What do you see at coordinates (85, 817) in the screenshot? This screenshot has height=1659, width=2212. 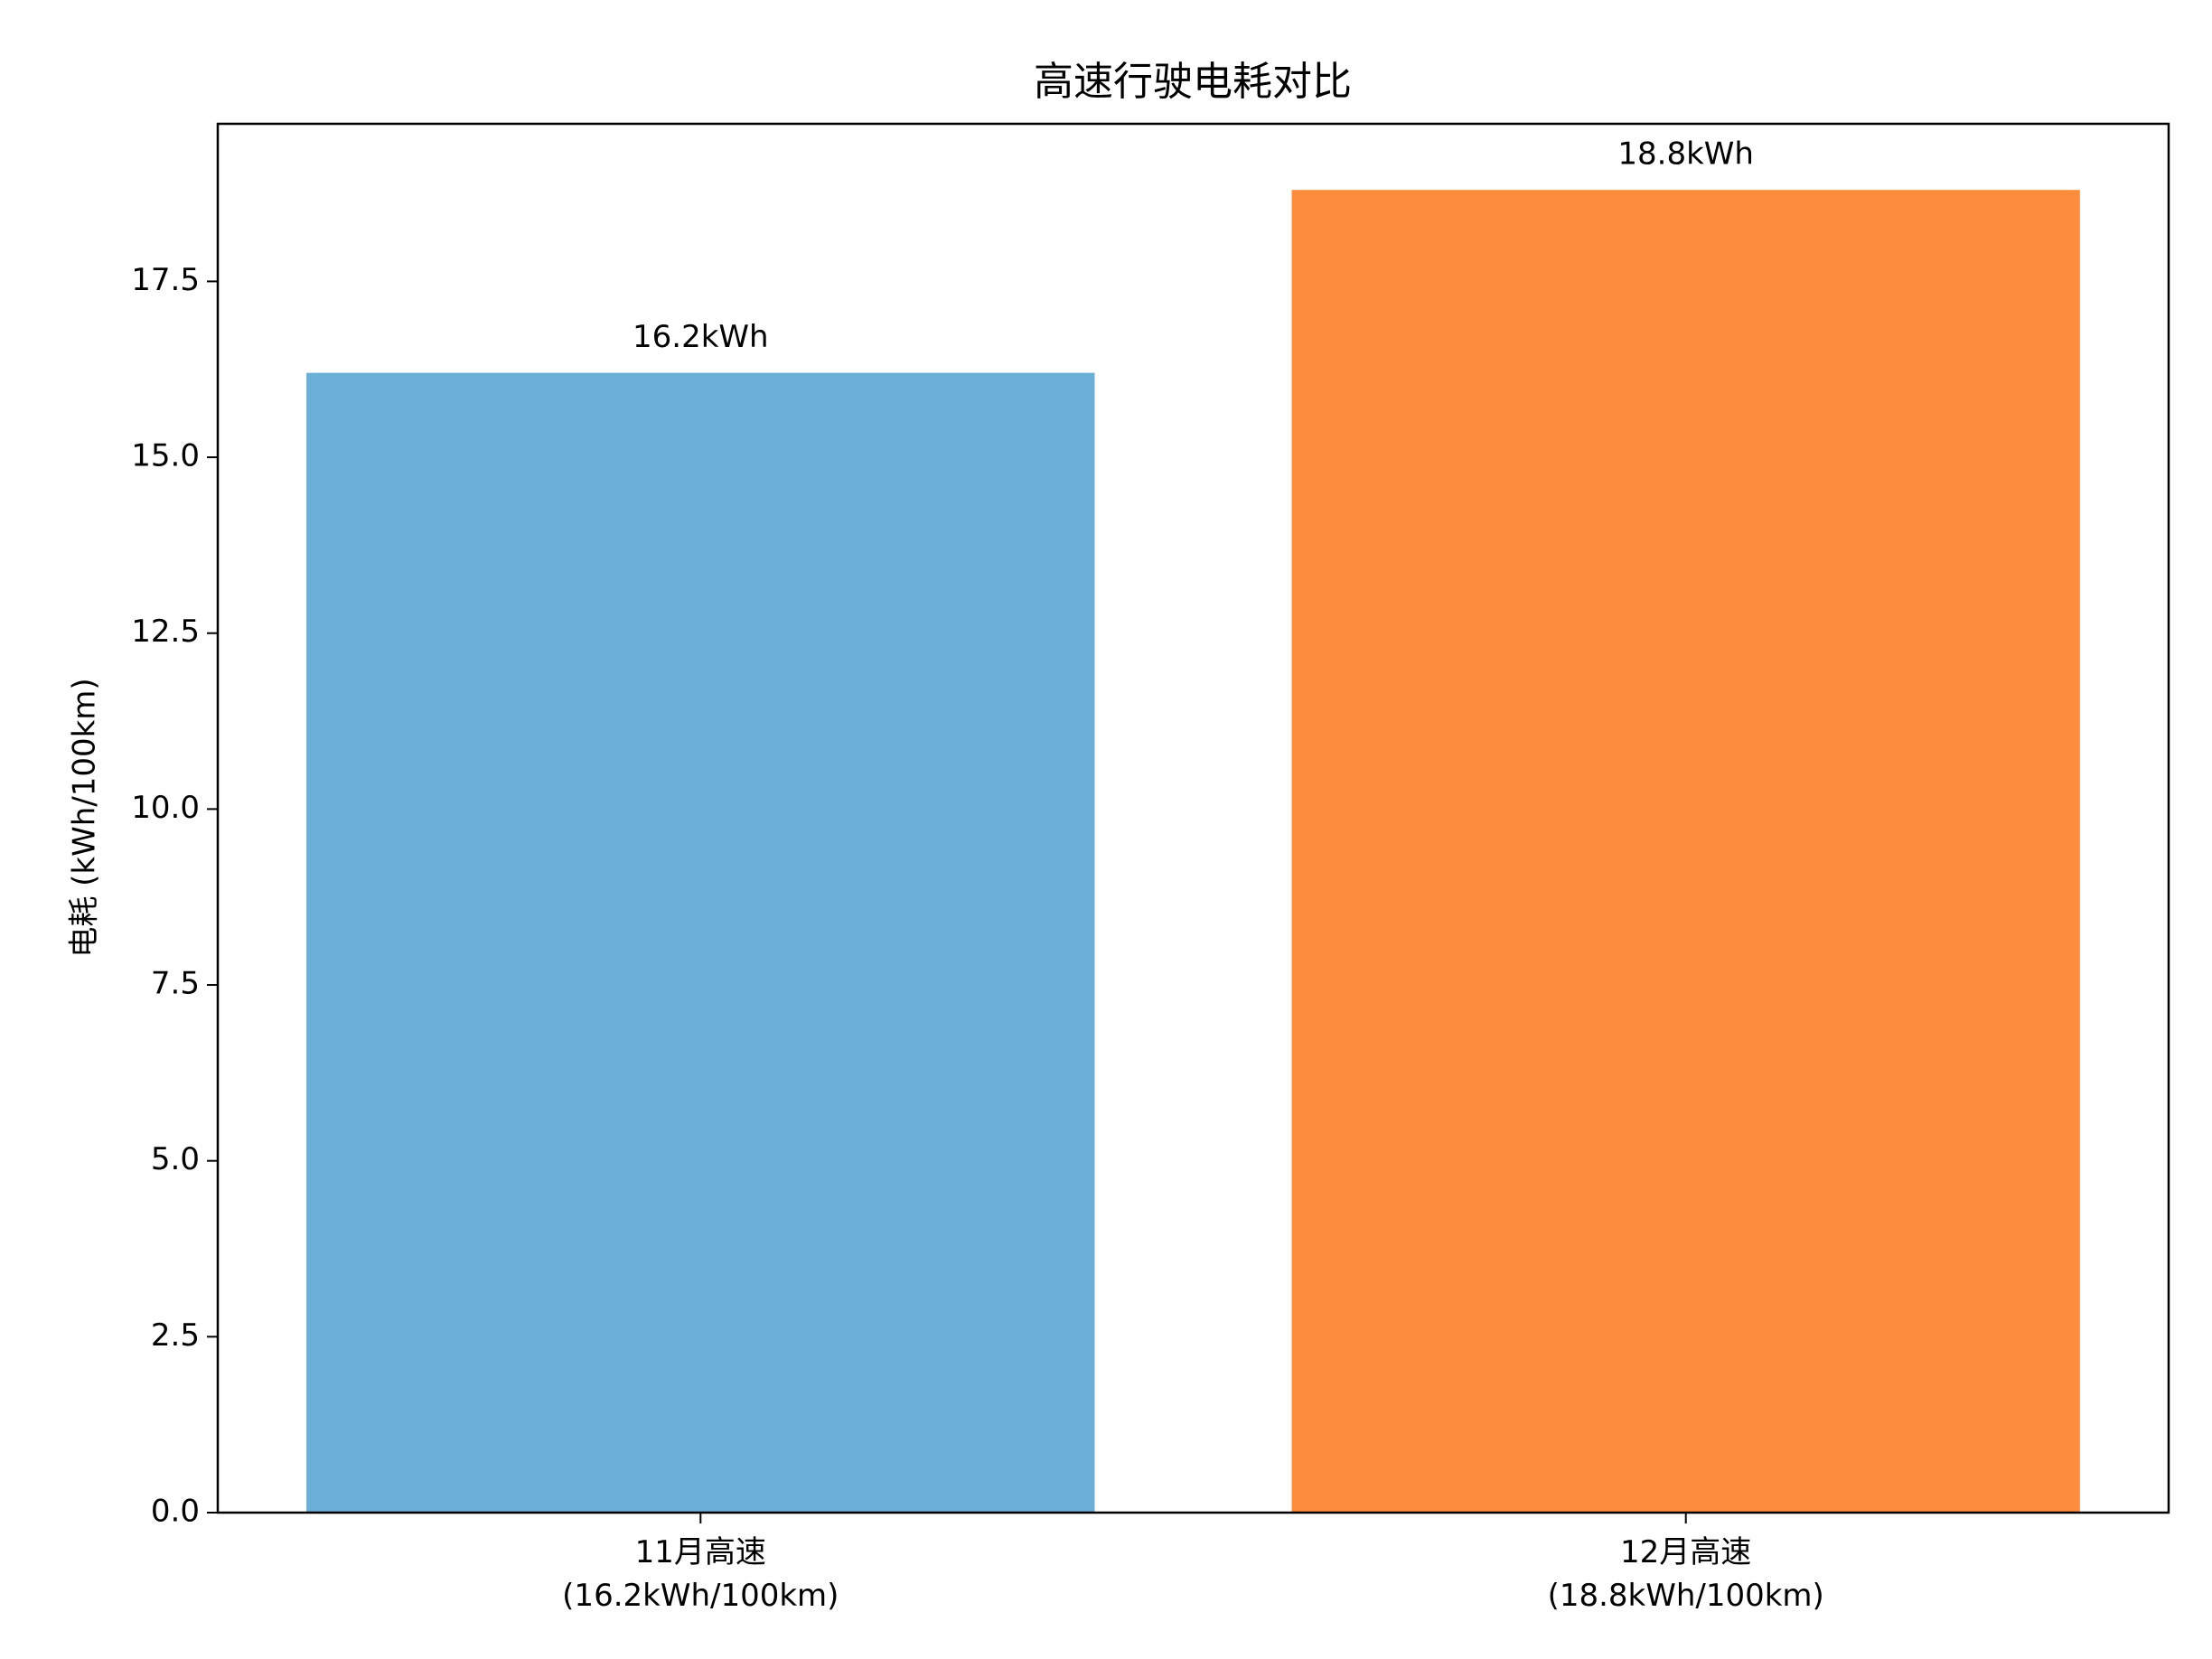 I see `y-axis-label: 电耗 (kWh/100km)` at bounding box center [85, 817].